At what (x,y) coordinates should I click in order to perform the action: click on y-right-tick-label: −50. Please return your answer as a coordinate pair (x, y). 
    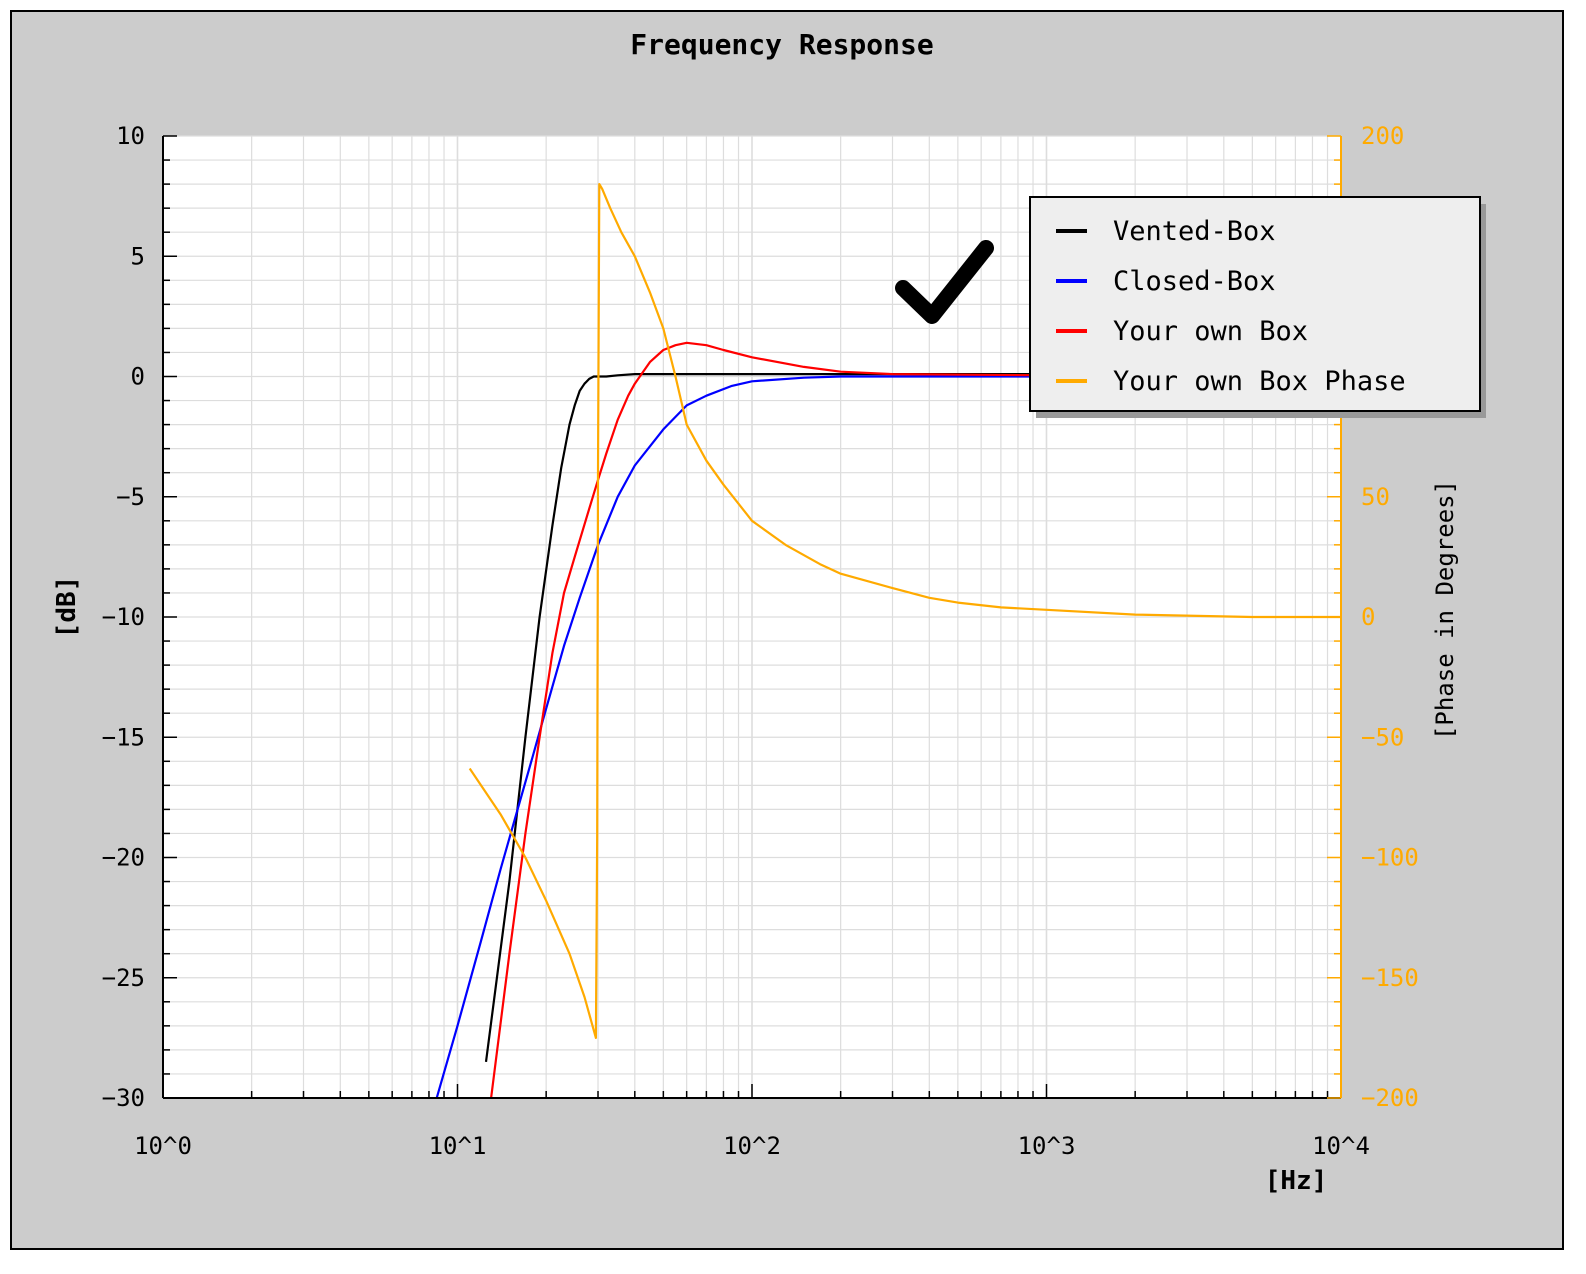
    Looking at the image, I should click on (1382, 737).